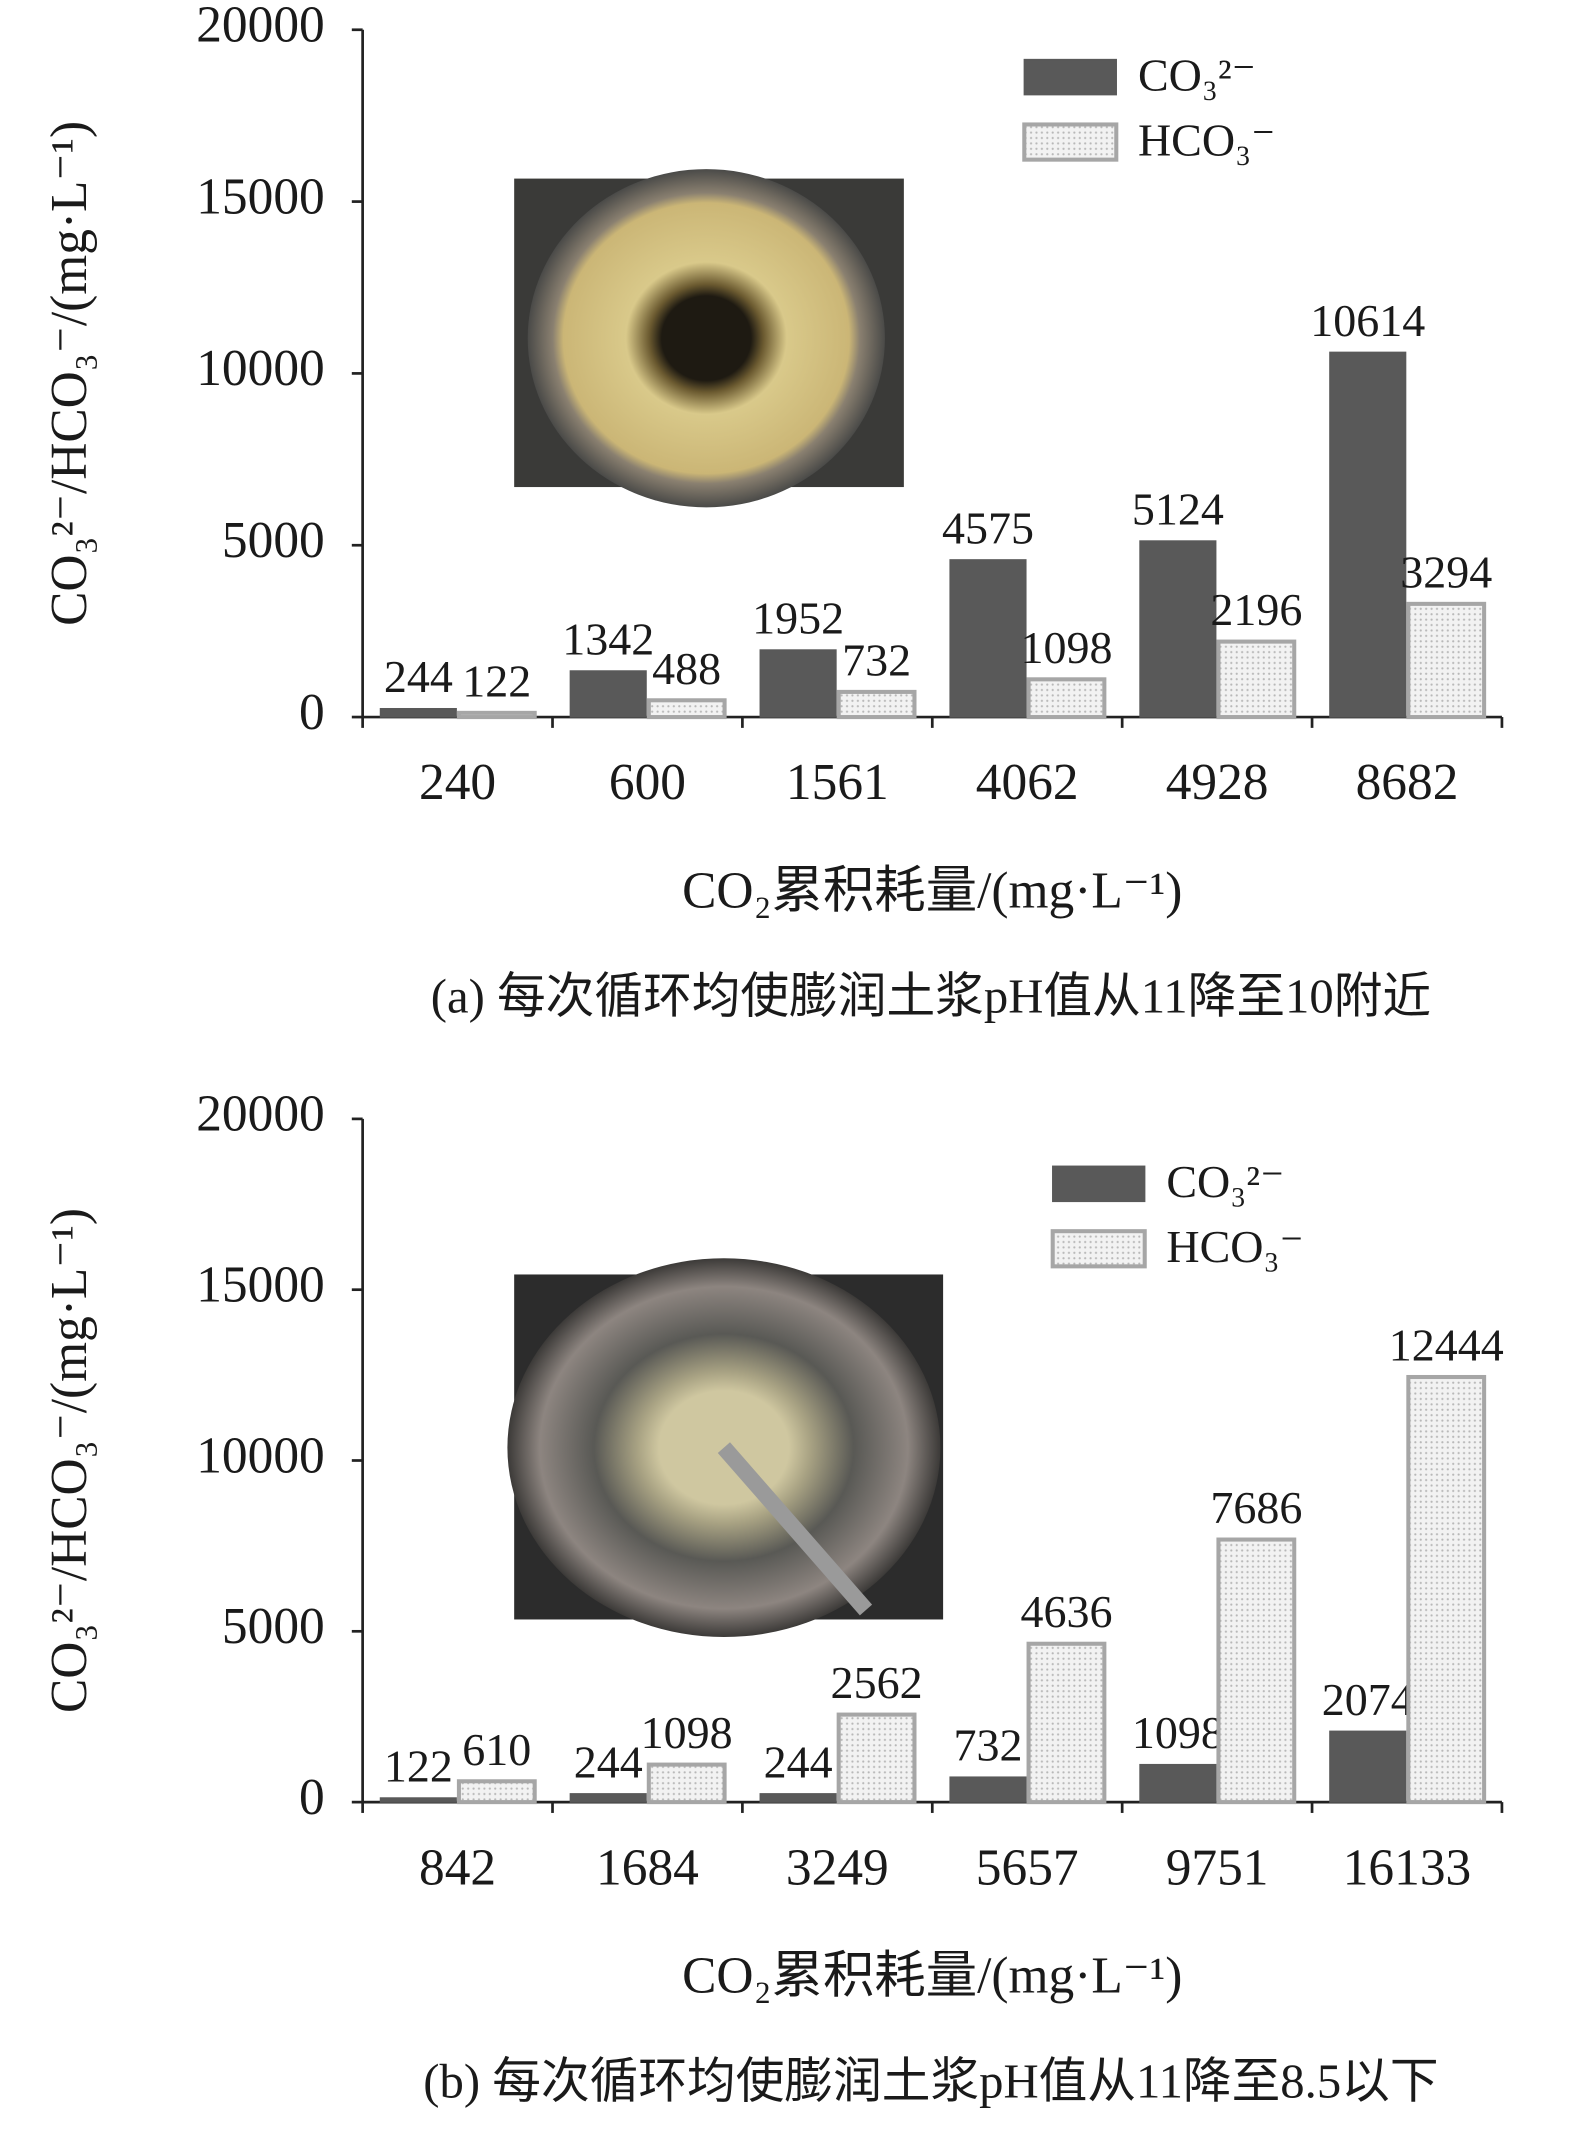  What do you see at coordinates (798, 617) in the screenshot?
I see `data-label: 1952` at bounding box center [798, 617].